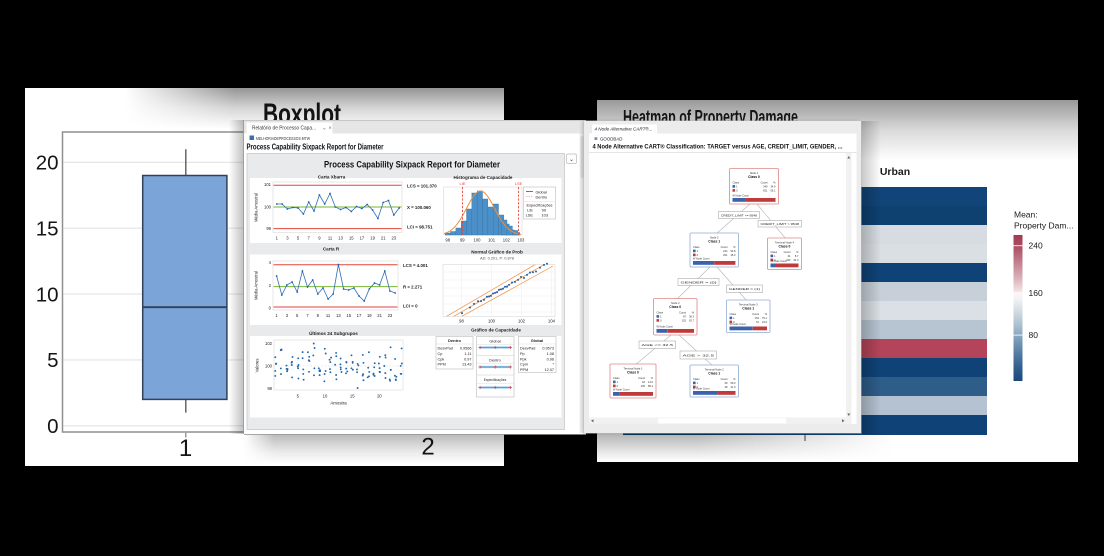 The image size is (1104, 556). Describe the element at coordinates (773, 191) in the screenshot. I see `svg-text: 65.1` at that location.